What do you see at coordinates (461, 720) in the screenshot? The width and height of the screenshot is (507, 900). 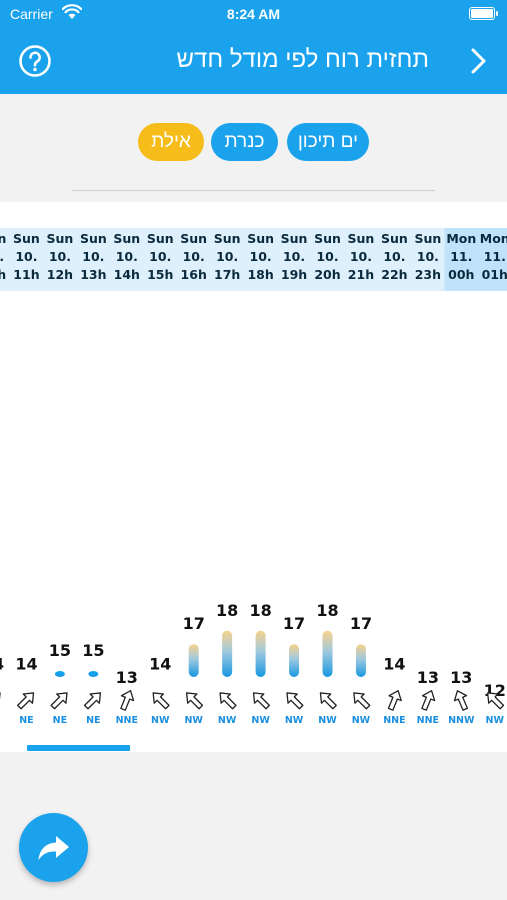 I see `wind-direction-label: NNW` at bounding box center [461, 720].